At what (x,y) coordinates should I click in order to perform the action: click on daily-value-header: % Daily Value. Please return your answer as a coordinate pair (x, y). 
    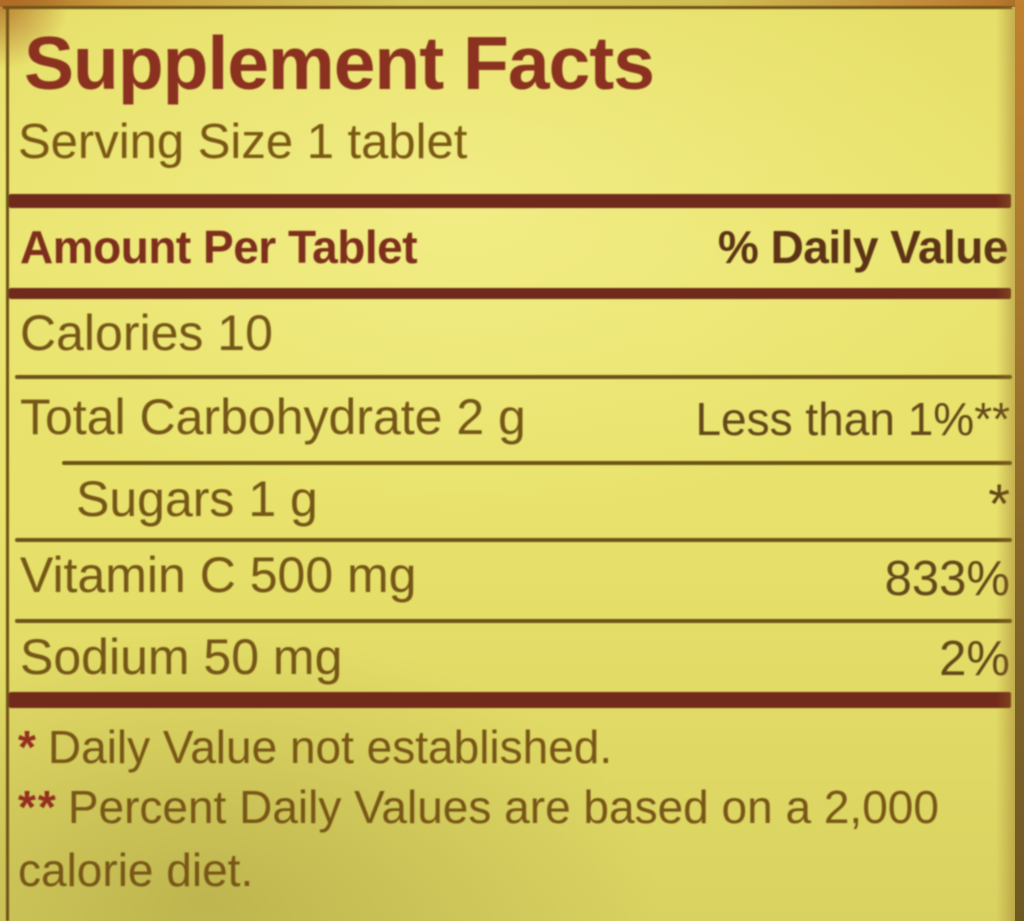
    Looking at the image, I should click on (863, 247).